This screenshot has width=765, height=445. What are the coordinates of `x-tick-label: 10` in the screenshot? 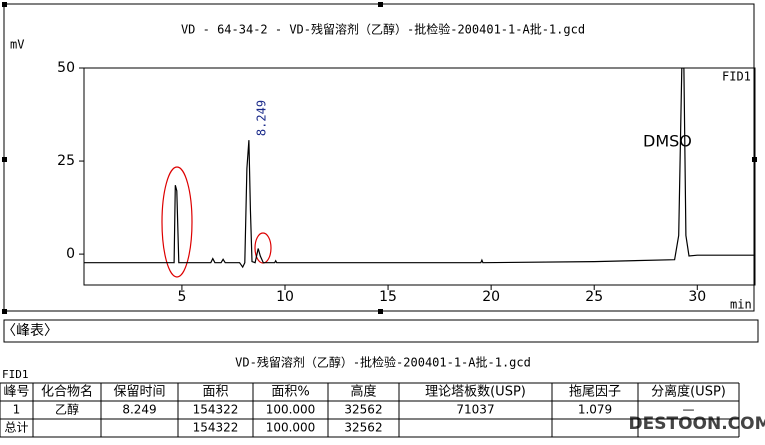 It's located at (285, 297).